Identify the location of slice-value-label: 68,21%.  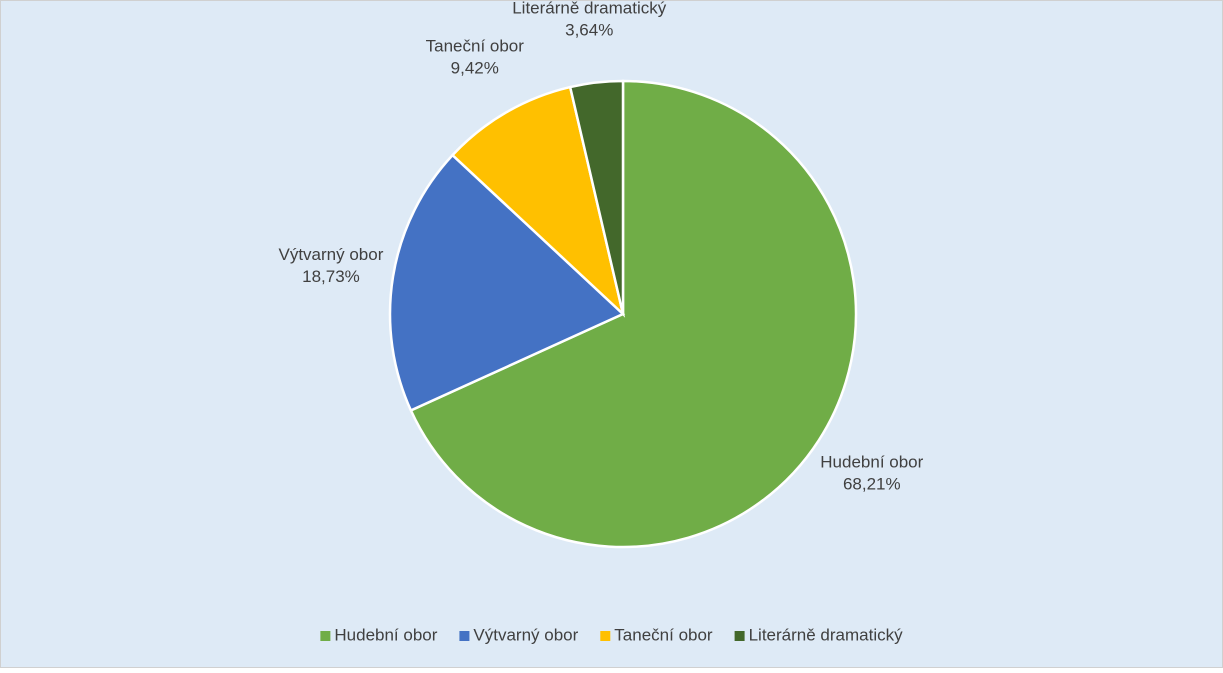
(872, 484).